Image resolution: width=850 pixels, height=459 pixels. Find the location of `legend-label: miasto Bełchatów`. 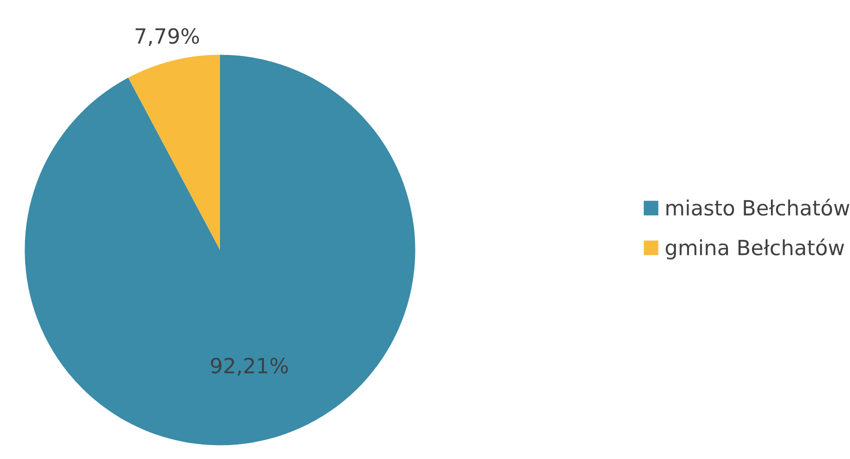

legend-label: miasto Bełchatów is located at coordinates (758, 207).